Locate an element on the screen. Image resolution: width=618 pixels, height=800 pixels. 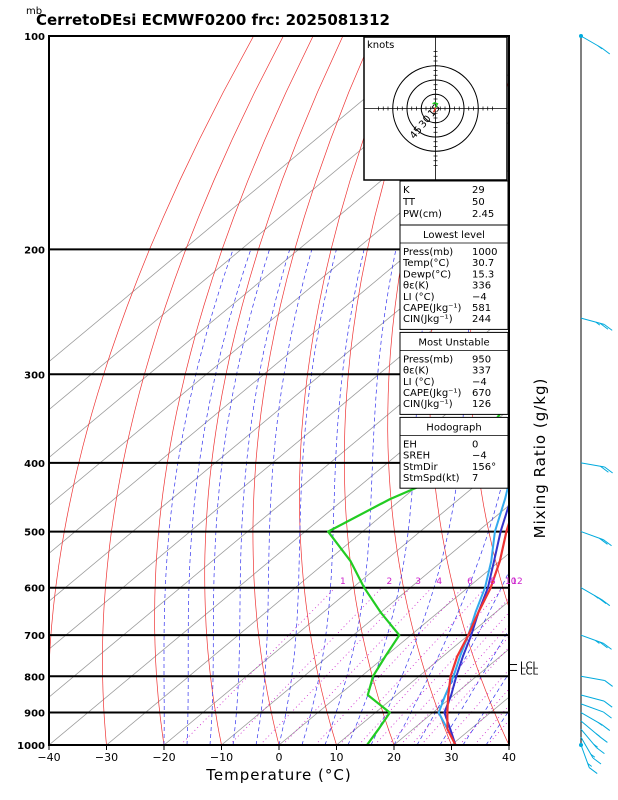
table-row-value: 1000 is located at coordinates (484, 252).